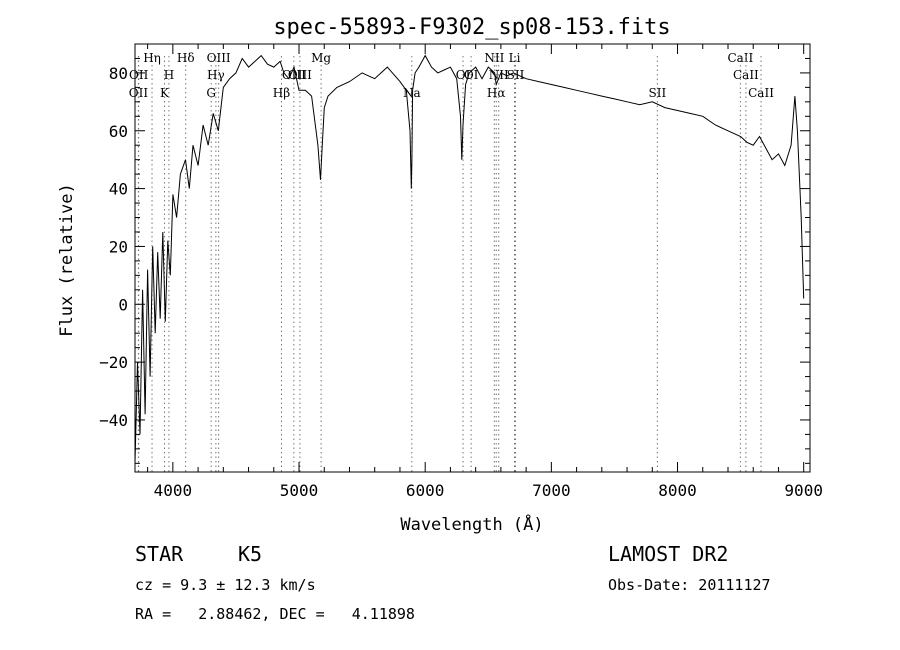 The height and width of the screenshot is (650, 900). I want to click on line-marker-label: Mg, so click(321, 58).